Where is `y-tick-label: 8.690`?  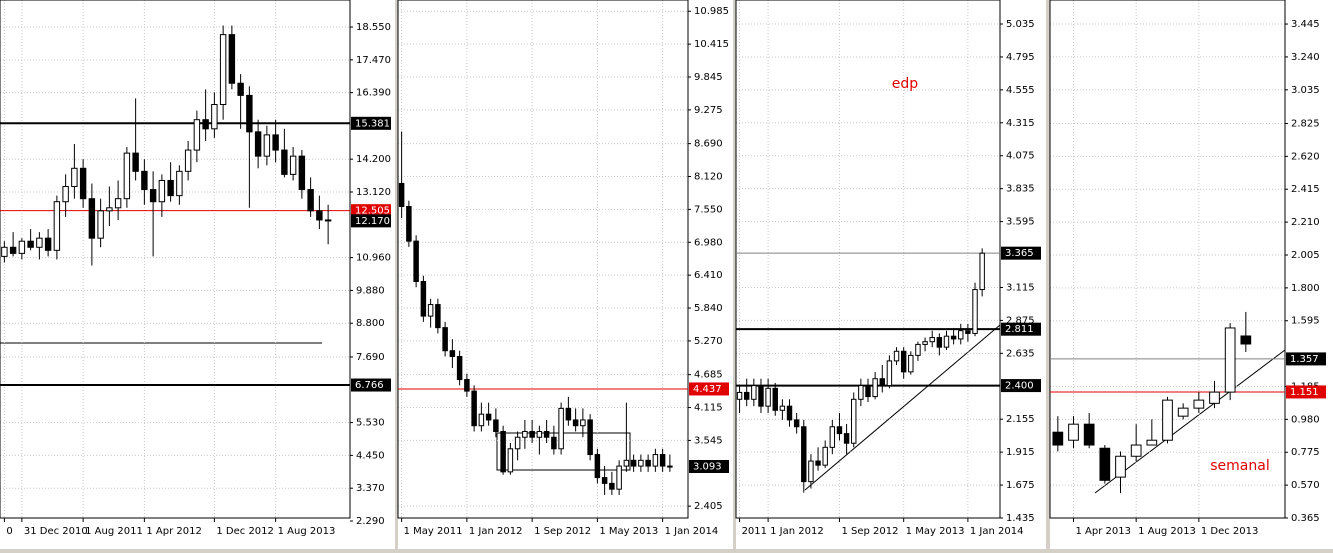
y-tick-label: 8.690 is located at coordinates (708, 144).